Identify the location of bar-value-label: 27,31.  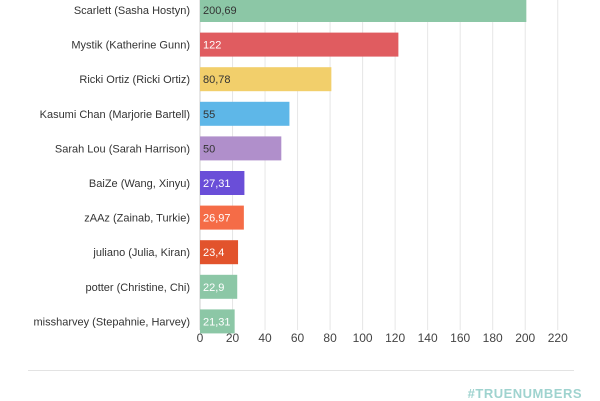
(217, 184).